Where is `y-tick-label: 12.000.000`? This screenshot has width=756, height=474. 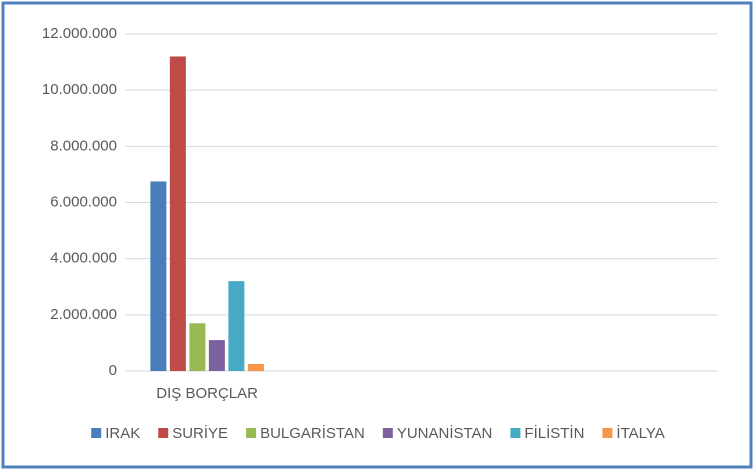
y-tick-label: 12.000.000 is located at coordinates (79, 33).